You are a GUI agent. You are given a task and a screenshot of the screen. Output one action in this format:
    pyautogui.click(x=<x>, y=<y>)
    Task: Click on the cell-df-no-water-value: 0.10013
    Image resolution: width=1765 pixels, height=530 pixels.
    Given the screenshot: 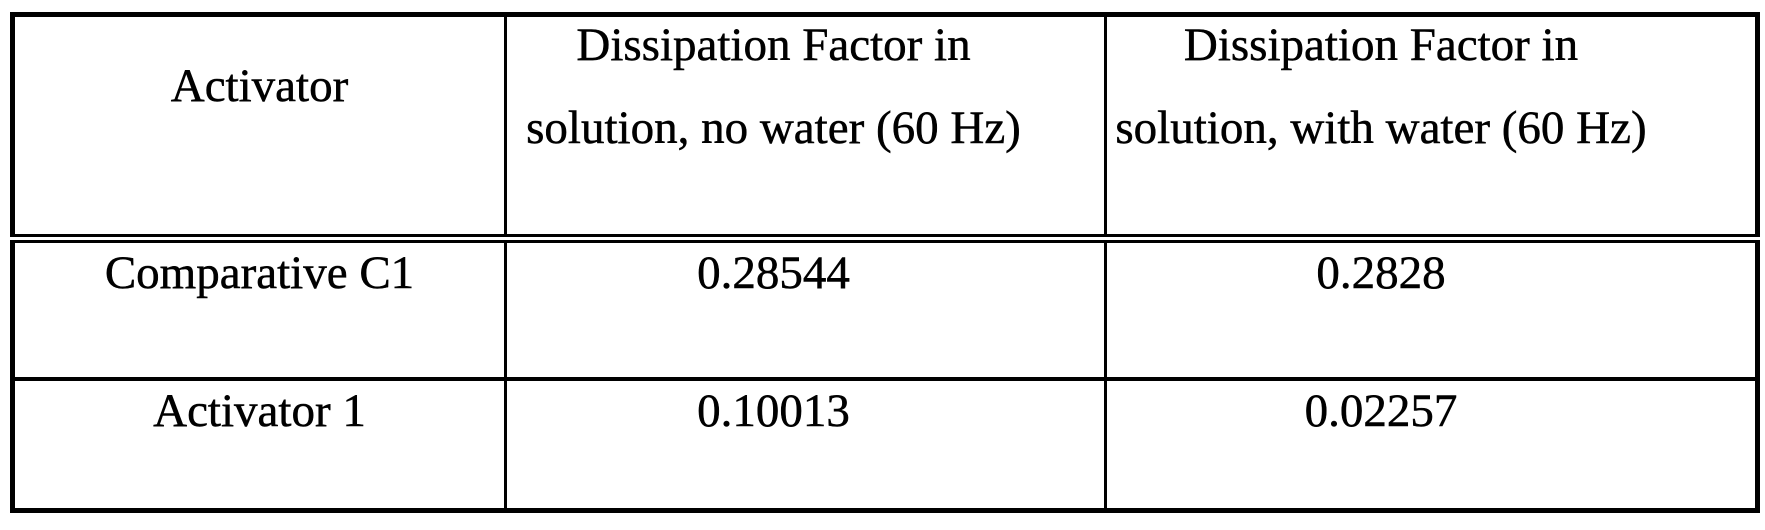 What is the action you would take?
    pyautogui.click(x=805, y=444)
    